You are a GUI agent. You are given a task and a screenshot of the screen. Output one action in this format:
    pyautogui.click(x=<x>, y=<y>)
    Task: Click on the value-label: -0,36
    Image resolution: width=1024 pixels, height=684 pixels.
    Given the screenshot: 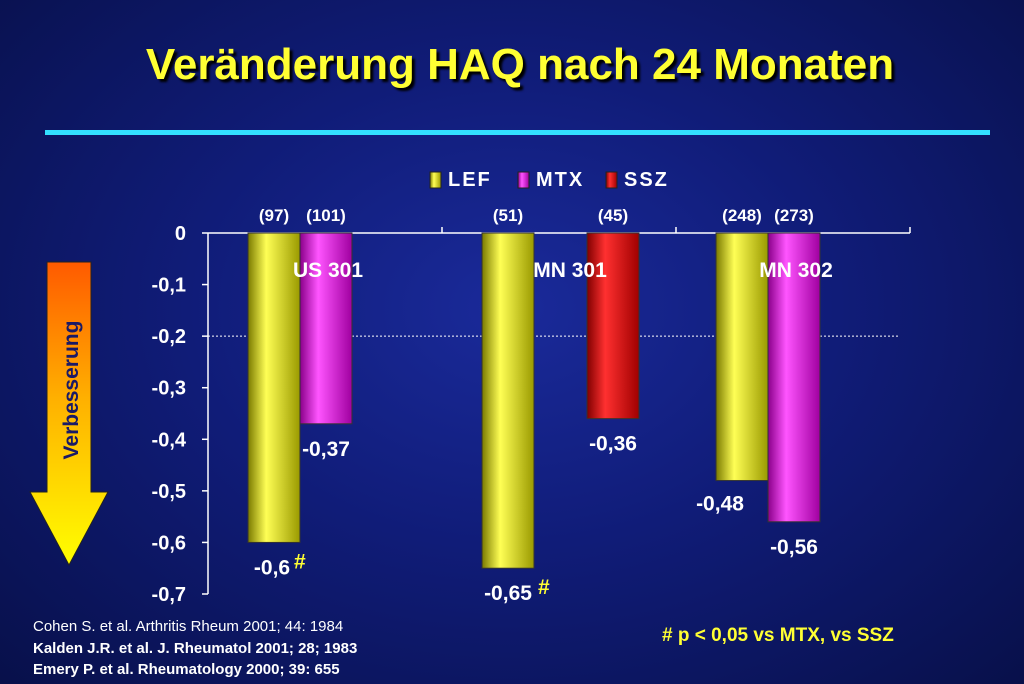 What is the action you would take?
    pyautogui.click(x=613, y=444)
    